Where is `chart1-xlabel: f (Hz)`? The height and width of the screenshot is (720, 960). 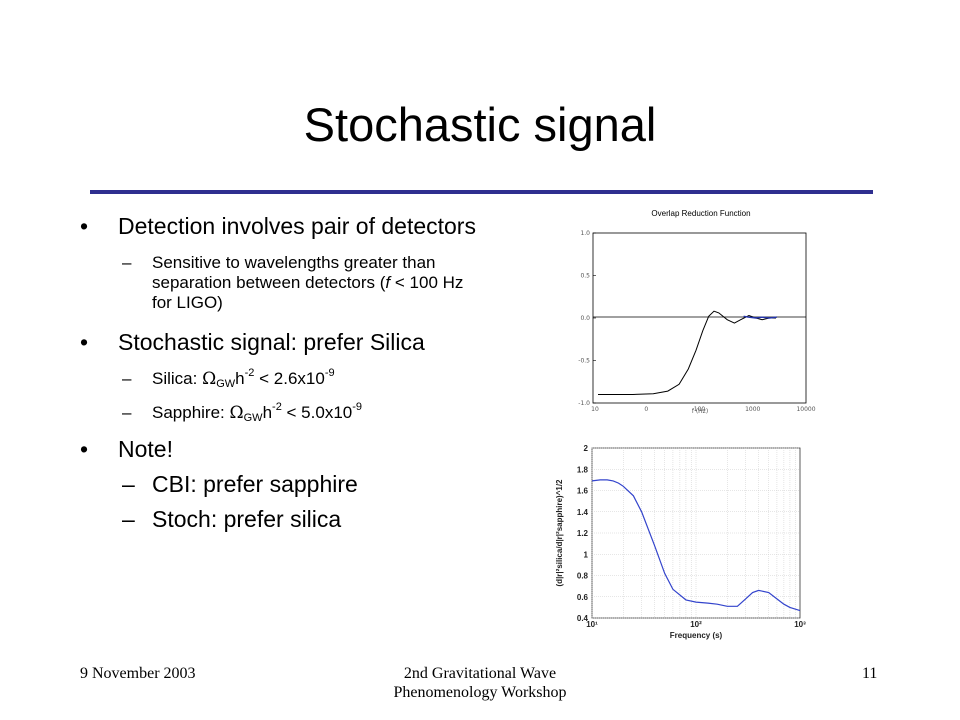 chart1-xlabel: f (Hz) is located at coordinates (700, 411).